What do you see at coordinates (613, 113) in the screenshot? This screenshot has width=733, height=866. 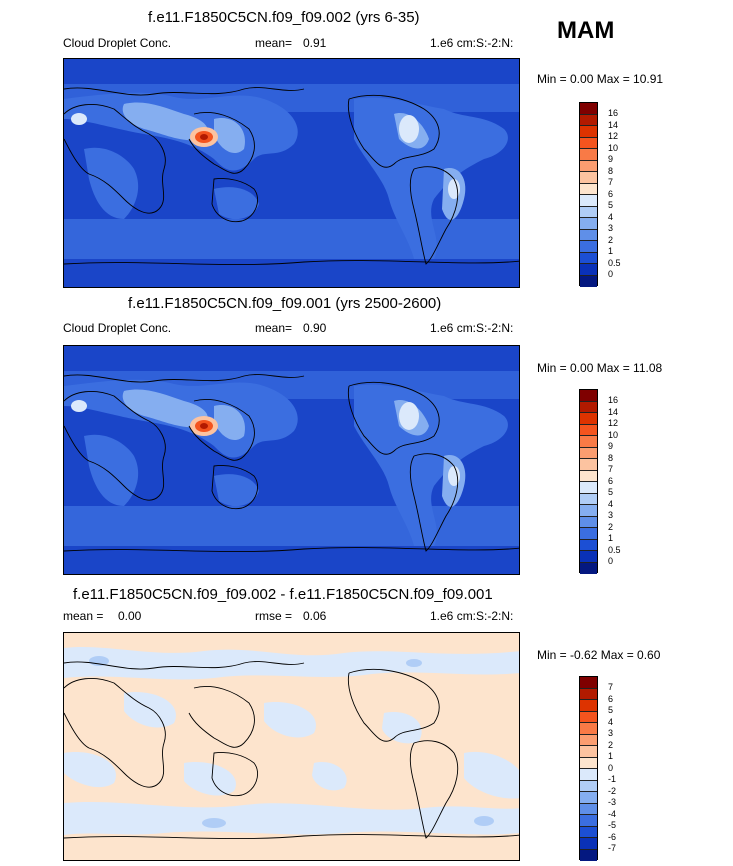 I see `panel-1-colorbar-tick: 16` at bounding box center [613, 113].